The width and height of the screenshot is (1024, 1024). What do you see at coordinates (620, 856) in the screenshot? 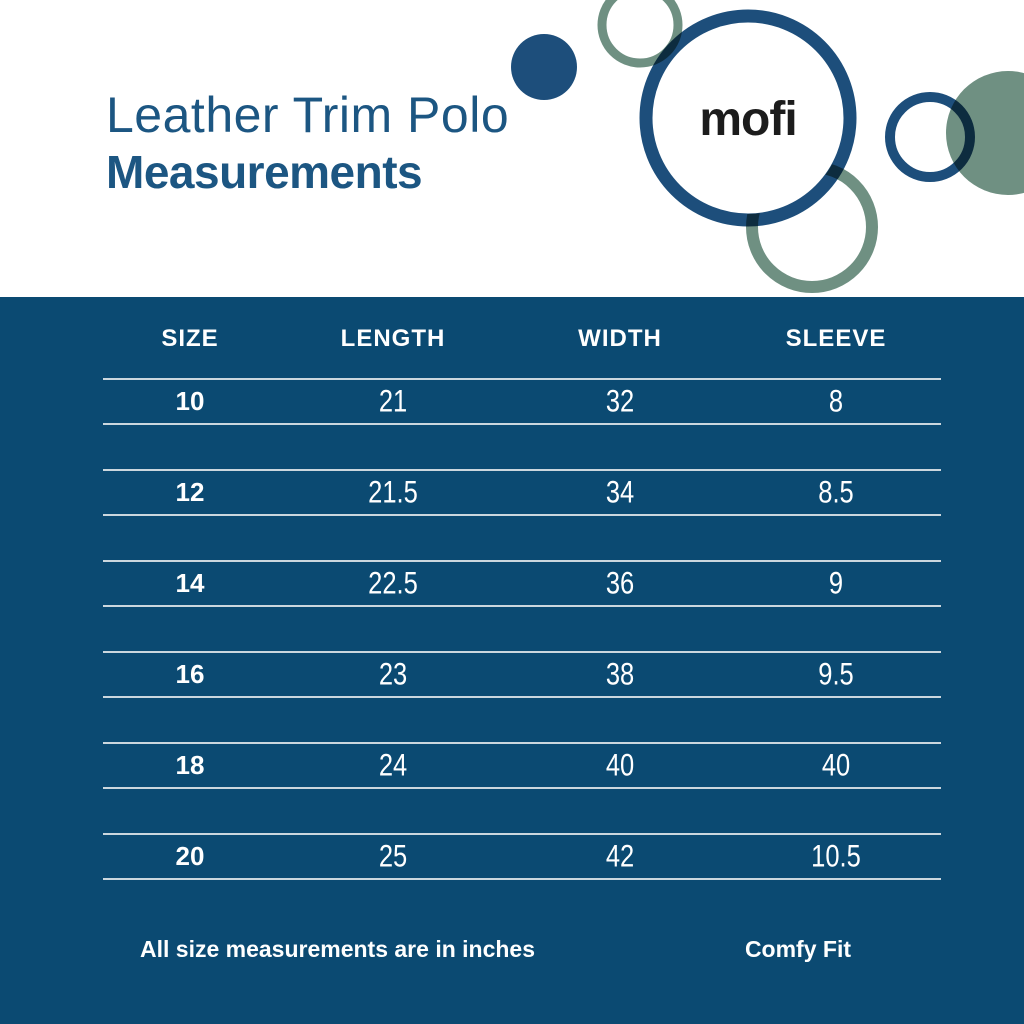
I see `value-cell: 42` at bounding box center [620, 856].